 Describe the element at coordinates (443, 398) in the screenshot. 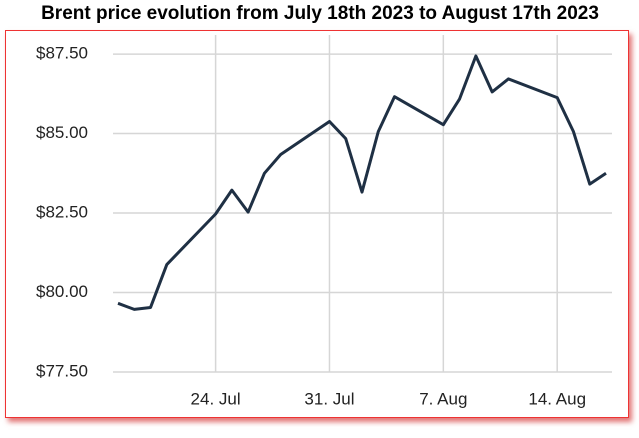

I see `x-tick-label: 7. Aug` at that location.